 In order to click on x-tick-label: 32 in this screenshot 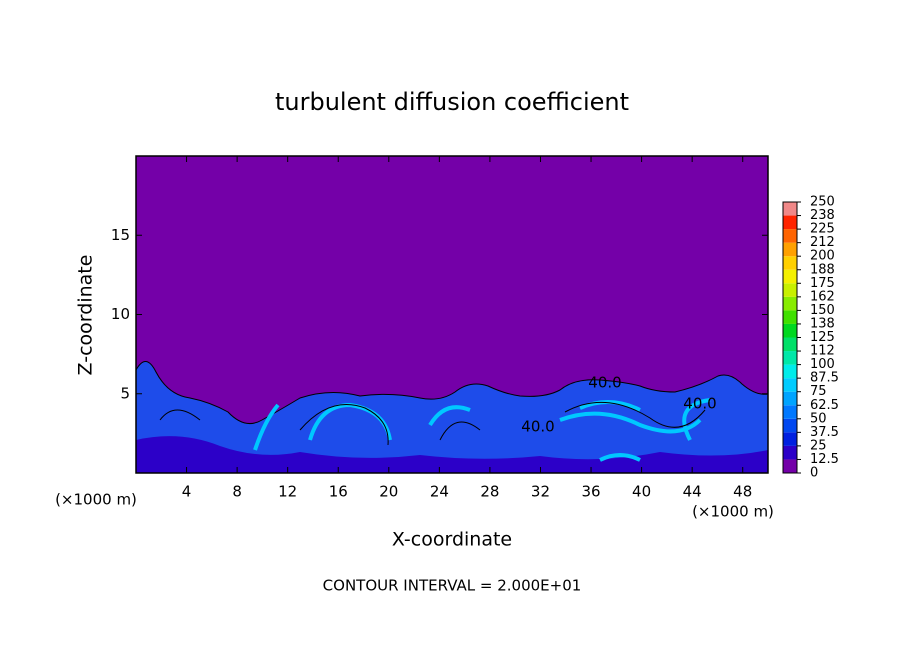, I will do `click(540, 492)`.